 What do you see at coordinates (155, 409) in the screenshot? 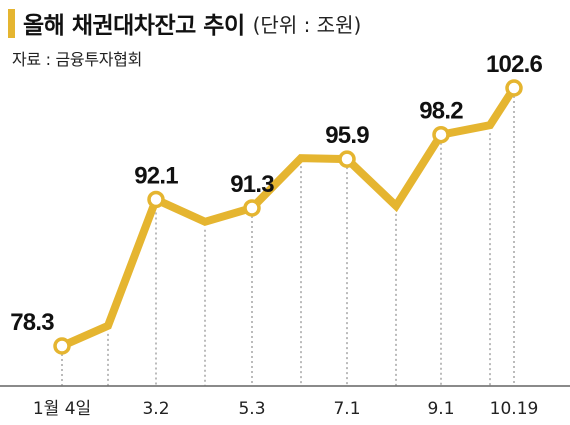
I see `x-tick-label: 3.2` at bounding box center [155, 409].